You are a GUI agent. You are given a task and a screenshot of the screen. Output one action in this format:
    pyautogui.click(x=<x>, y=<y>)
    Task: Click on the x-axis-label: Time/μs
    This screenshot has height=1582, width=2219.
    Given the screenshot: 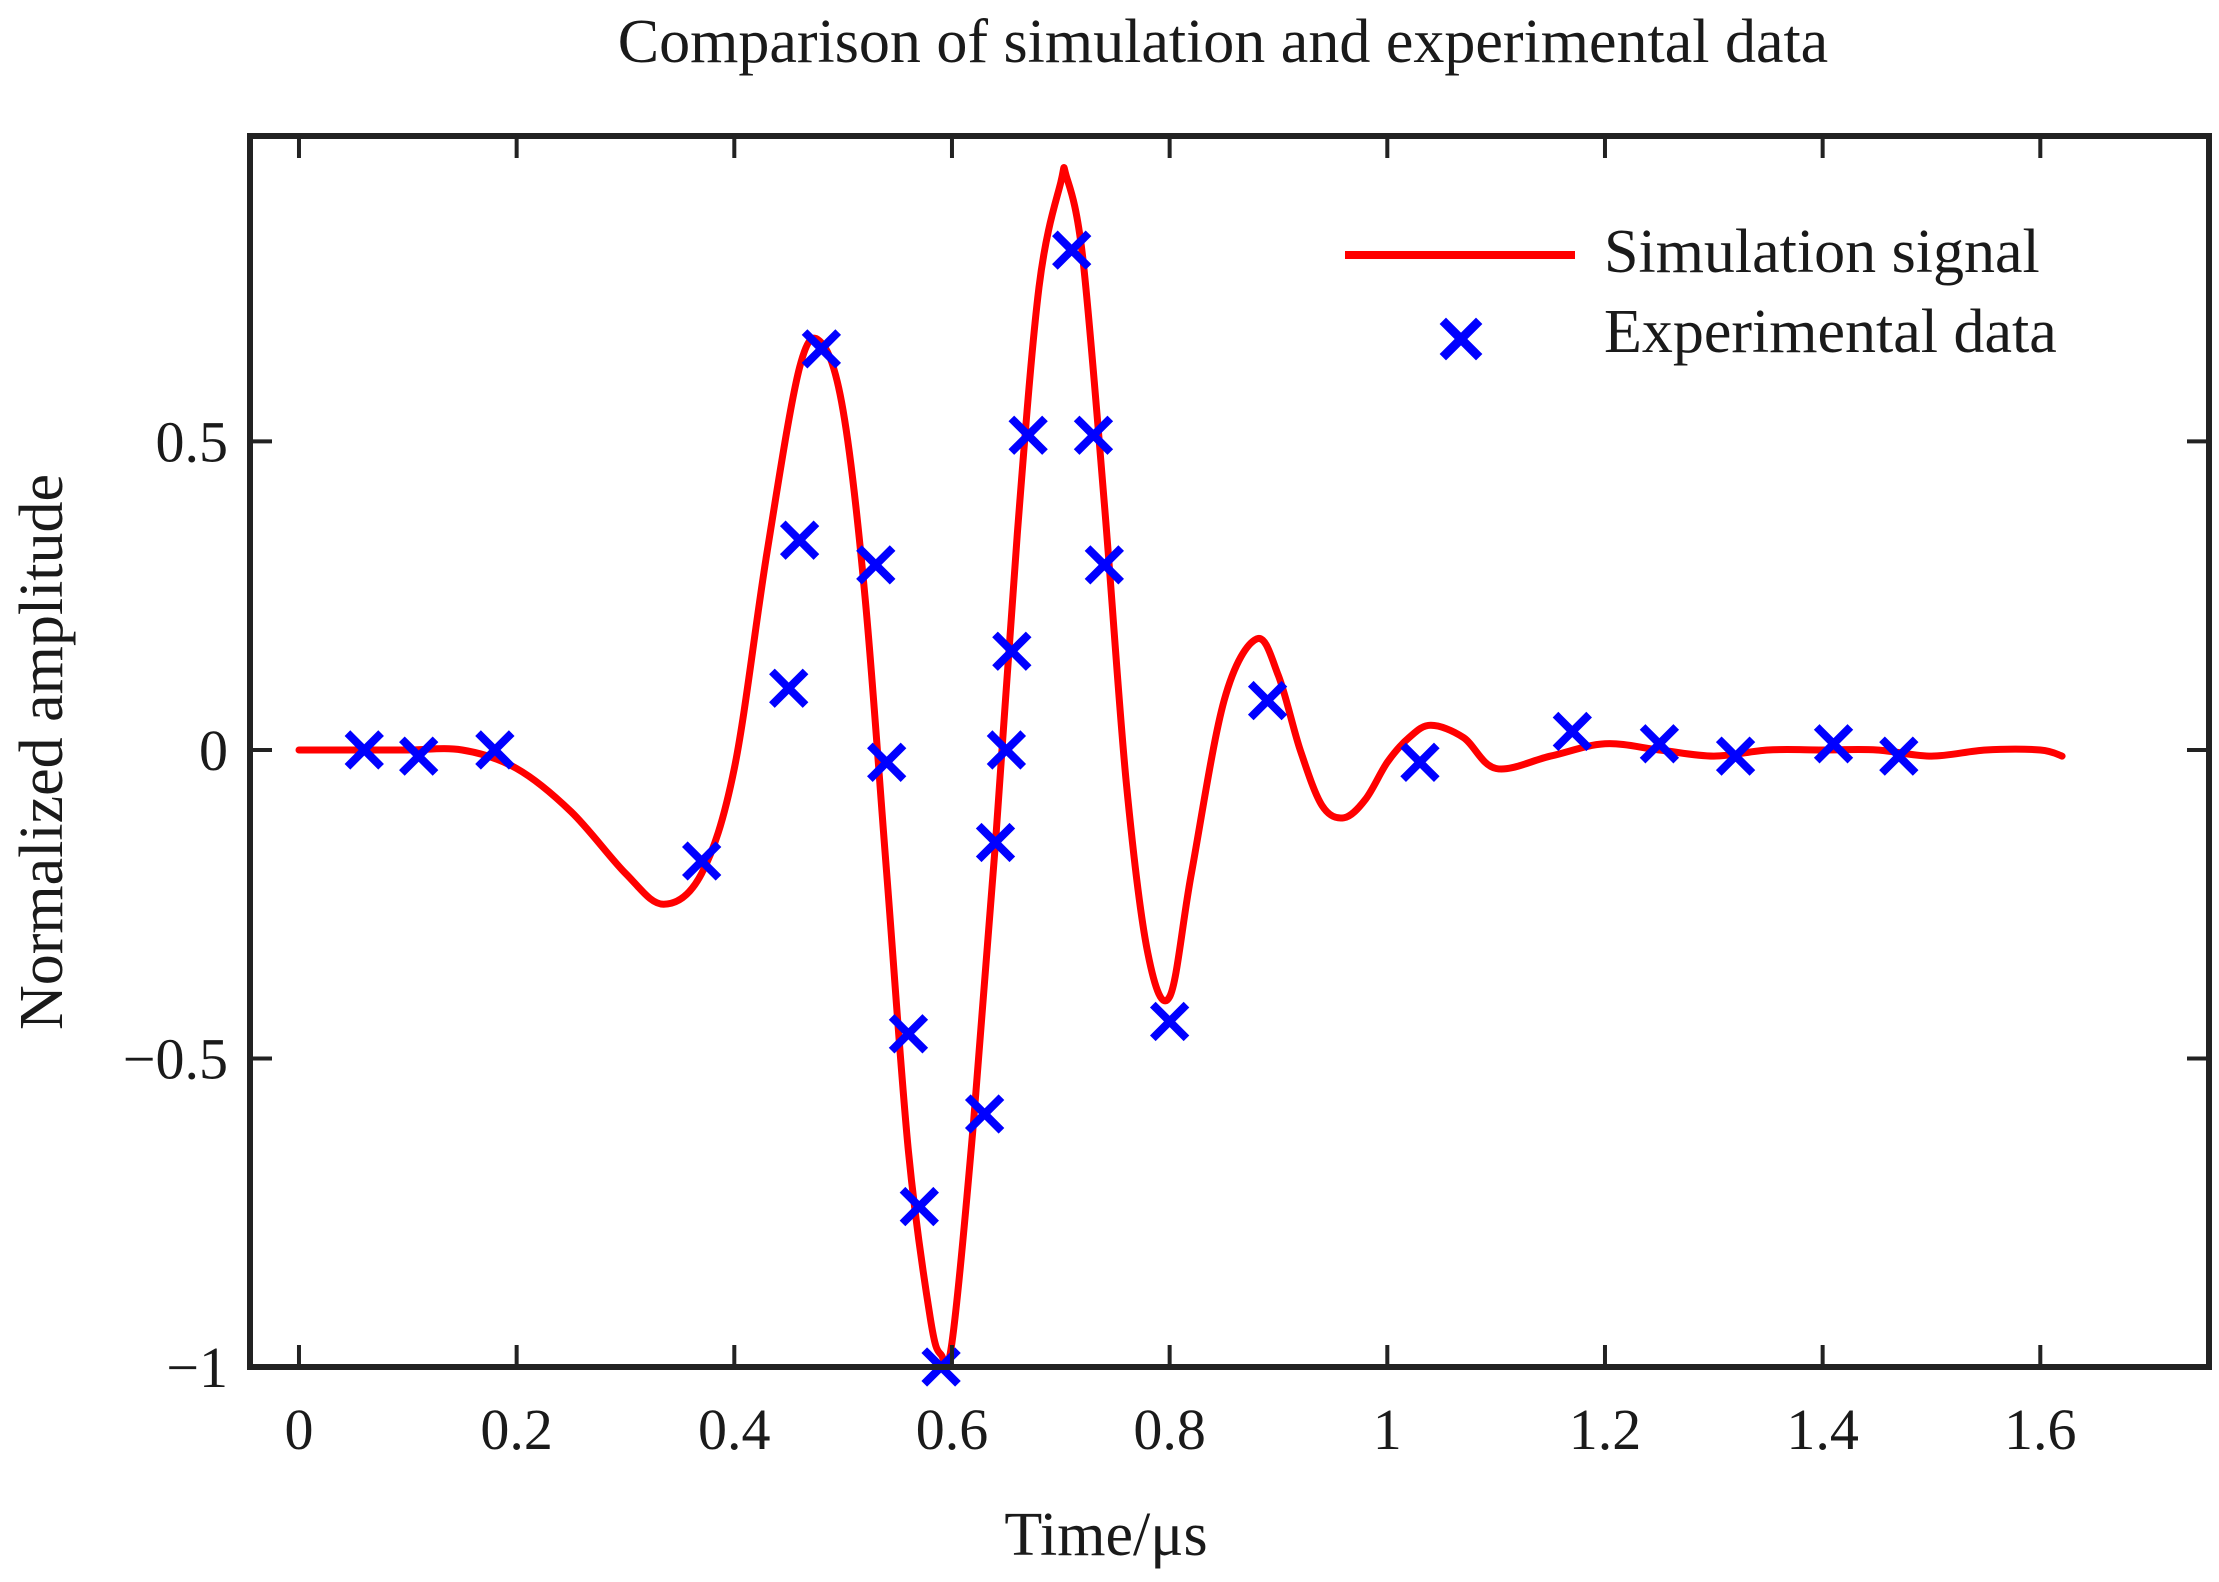 What is the action you would take?
    pyautogui.click(x=1105, y=1535)
    